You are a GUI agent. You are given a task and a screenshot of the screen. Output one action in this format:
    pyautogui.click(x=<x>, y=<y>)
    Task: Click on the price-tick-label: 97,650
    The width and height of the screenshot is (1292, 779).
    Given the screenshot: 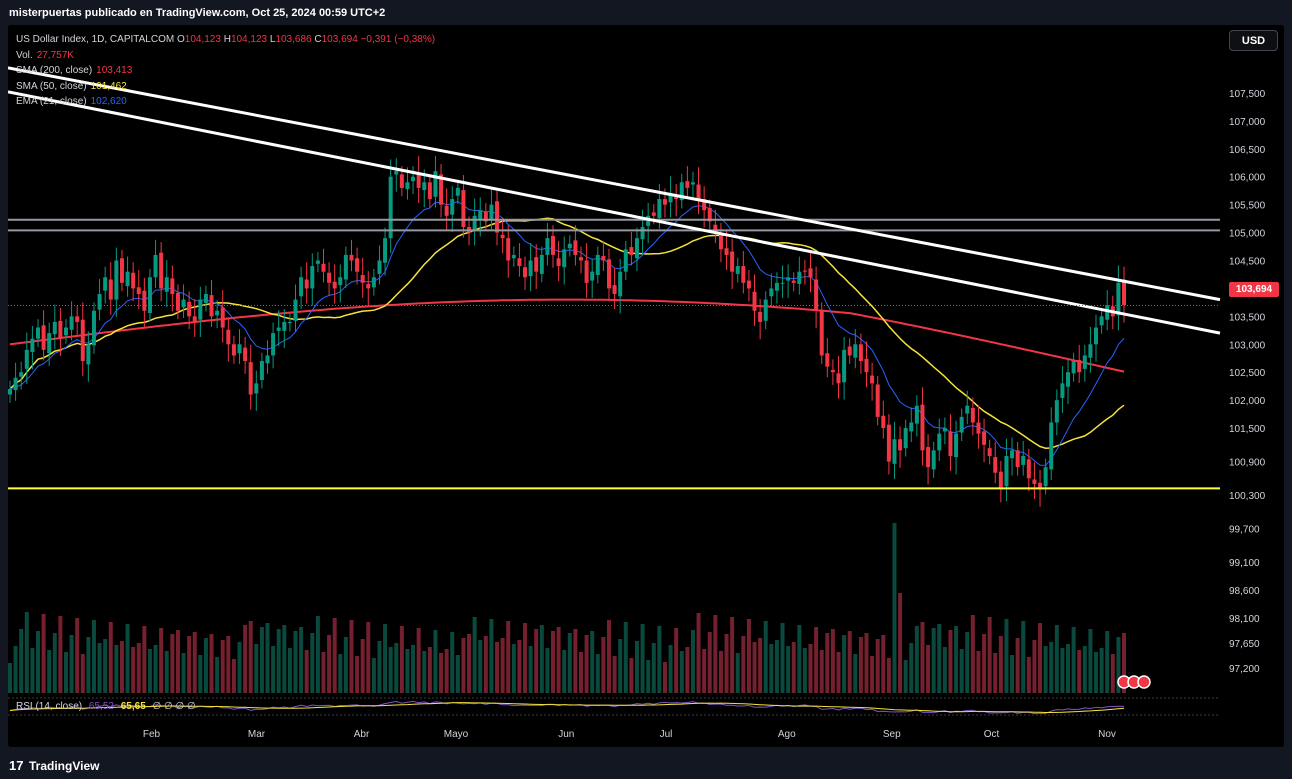 What is the action you would take?
    pyautogui.click(x=1244, y=644)
    